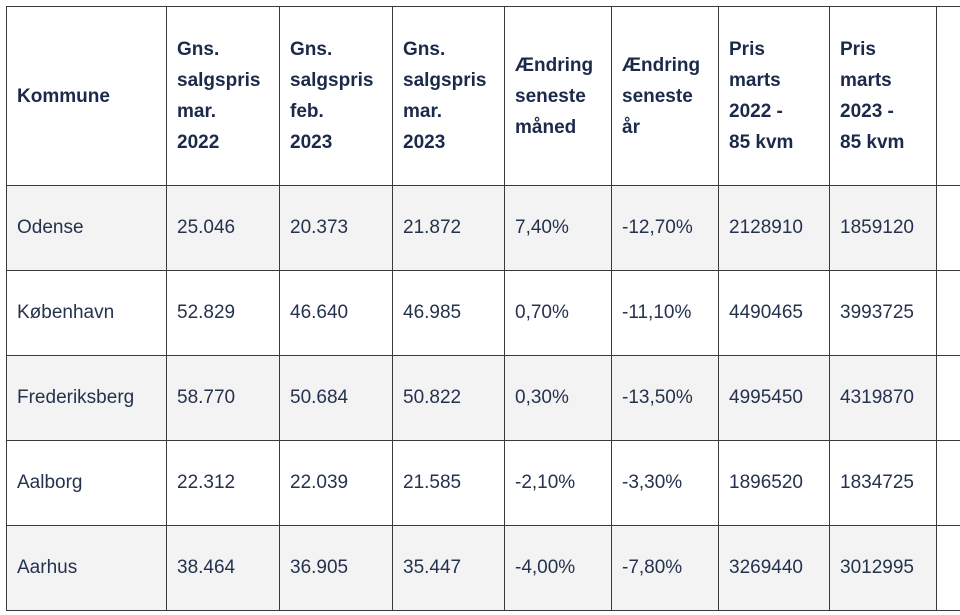 Image resolution: width=960 pixels, height=615 pixels. I want to click on cell-avg-price-feb-2023: 46.640, so click(336, 313).